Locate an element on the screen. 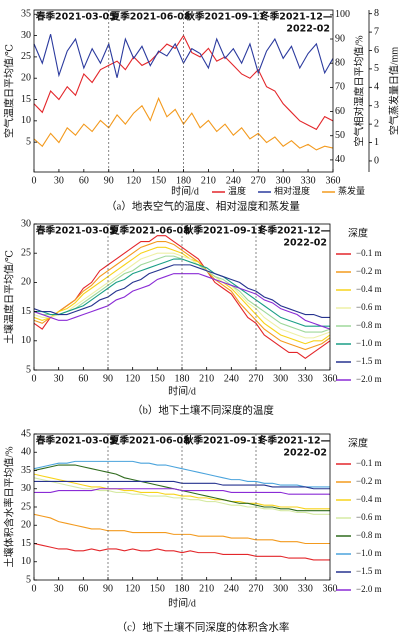 The image size is (406, 642). legend-title: 深度 is located at coordinates (358, 442).